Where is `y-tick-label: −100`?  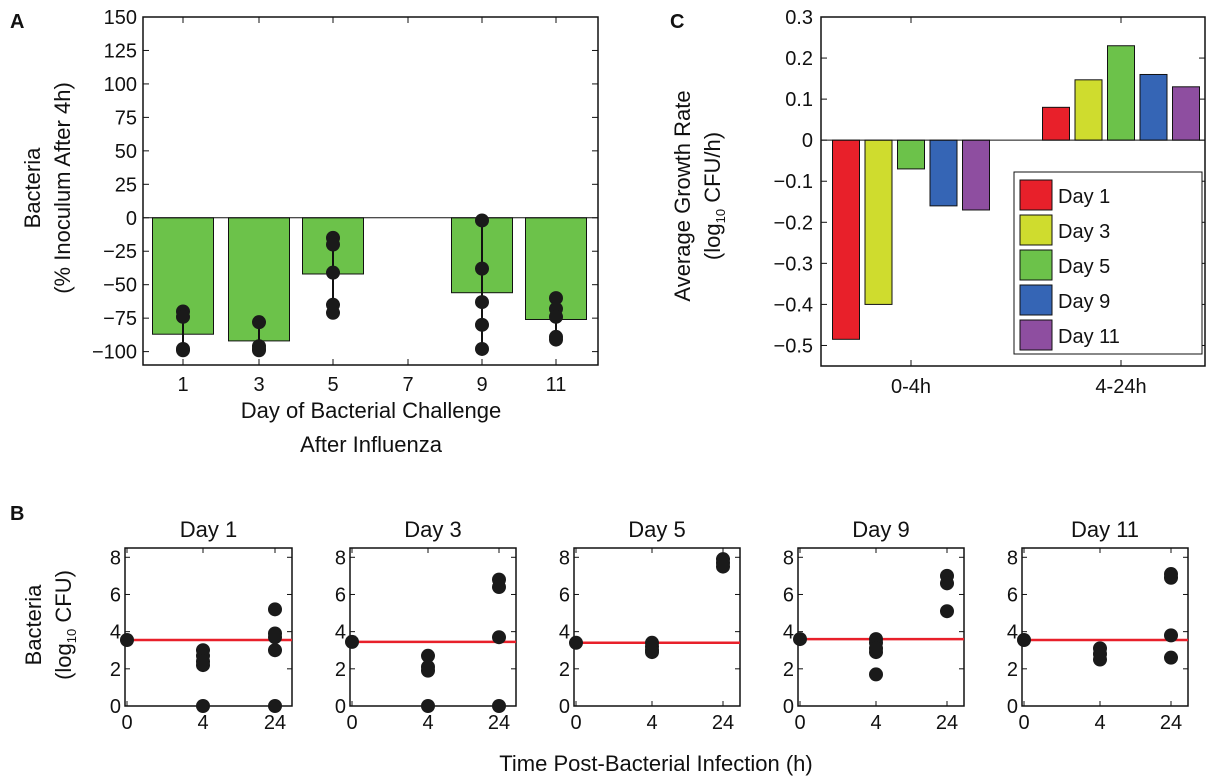 y-tick-label: −100 is located at coordinates (114, 353).